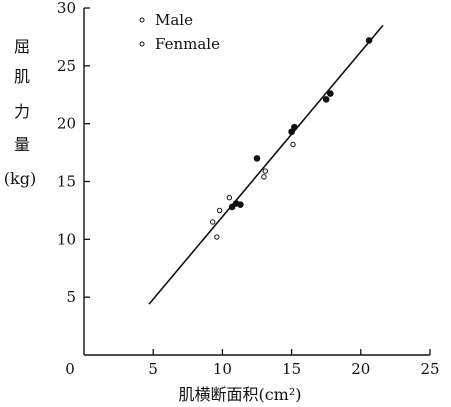 This screenshot has width=451, height=407. Describe the element at coordinates (66, 124) in the screenshot. I see `y-tick-label: 20` at that location.